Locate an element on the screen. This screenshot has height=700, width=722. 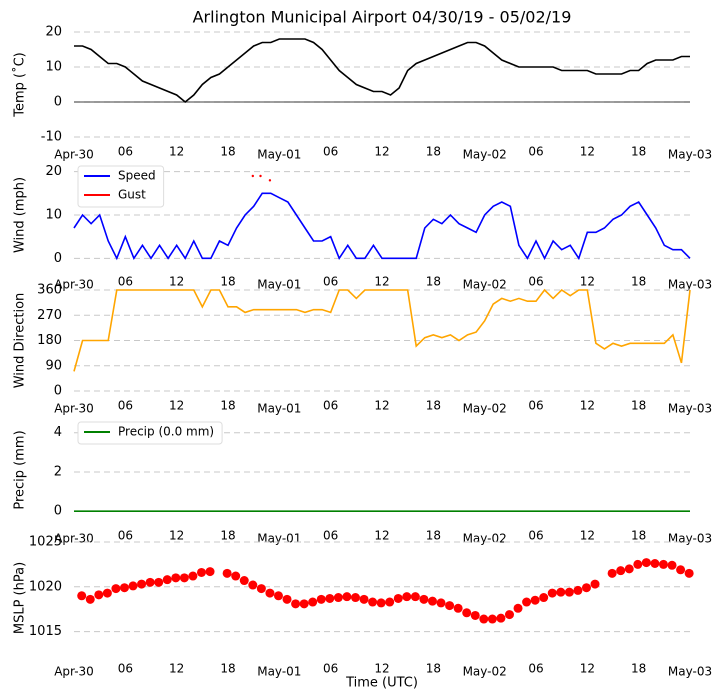
legend-label: Precip (0.0 mm) is located at coordinates (166, 432).